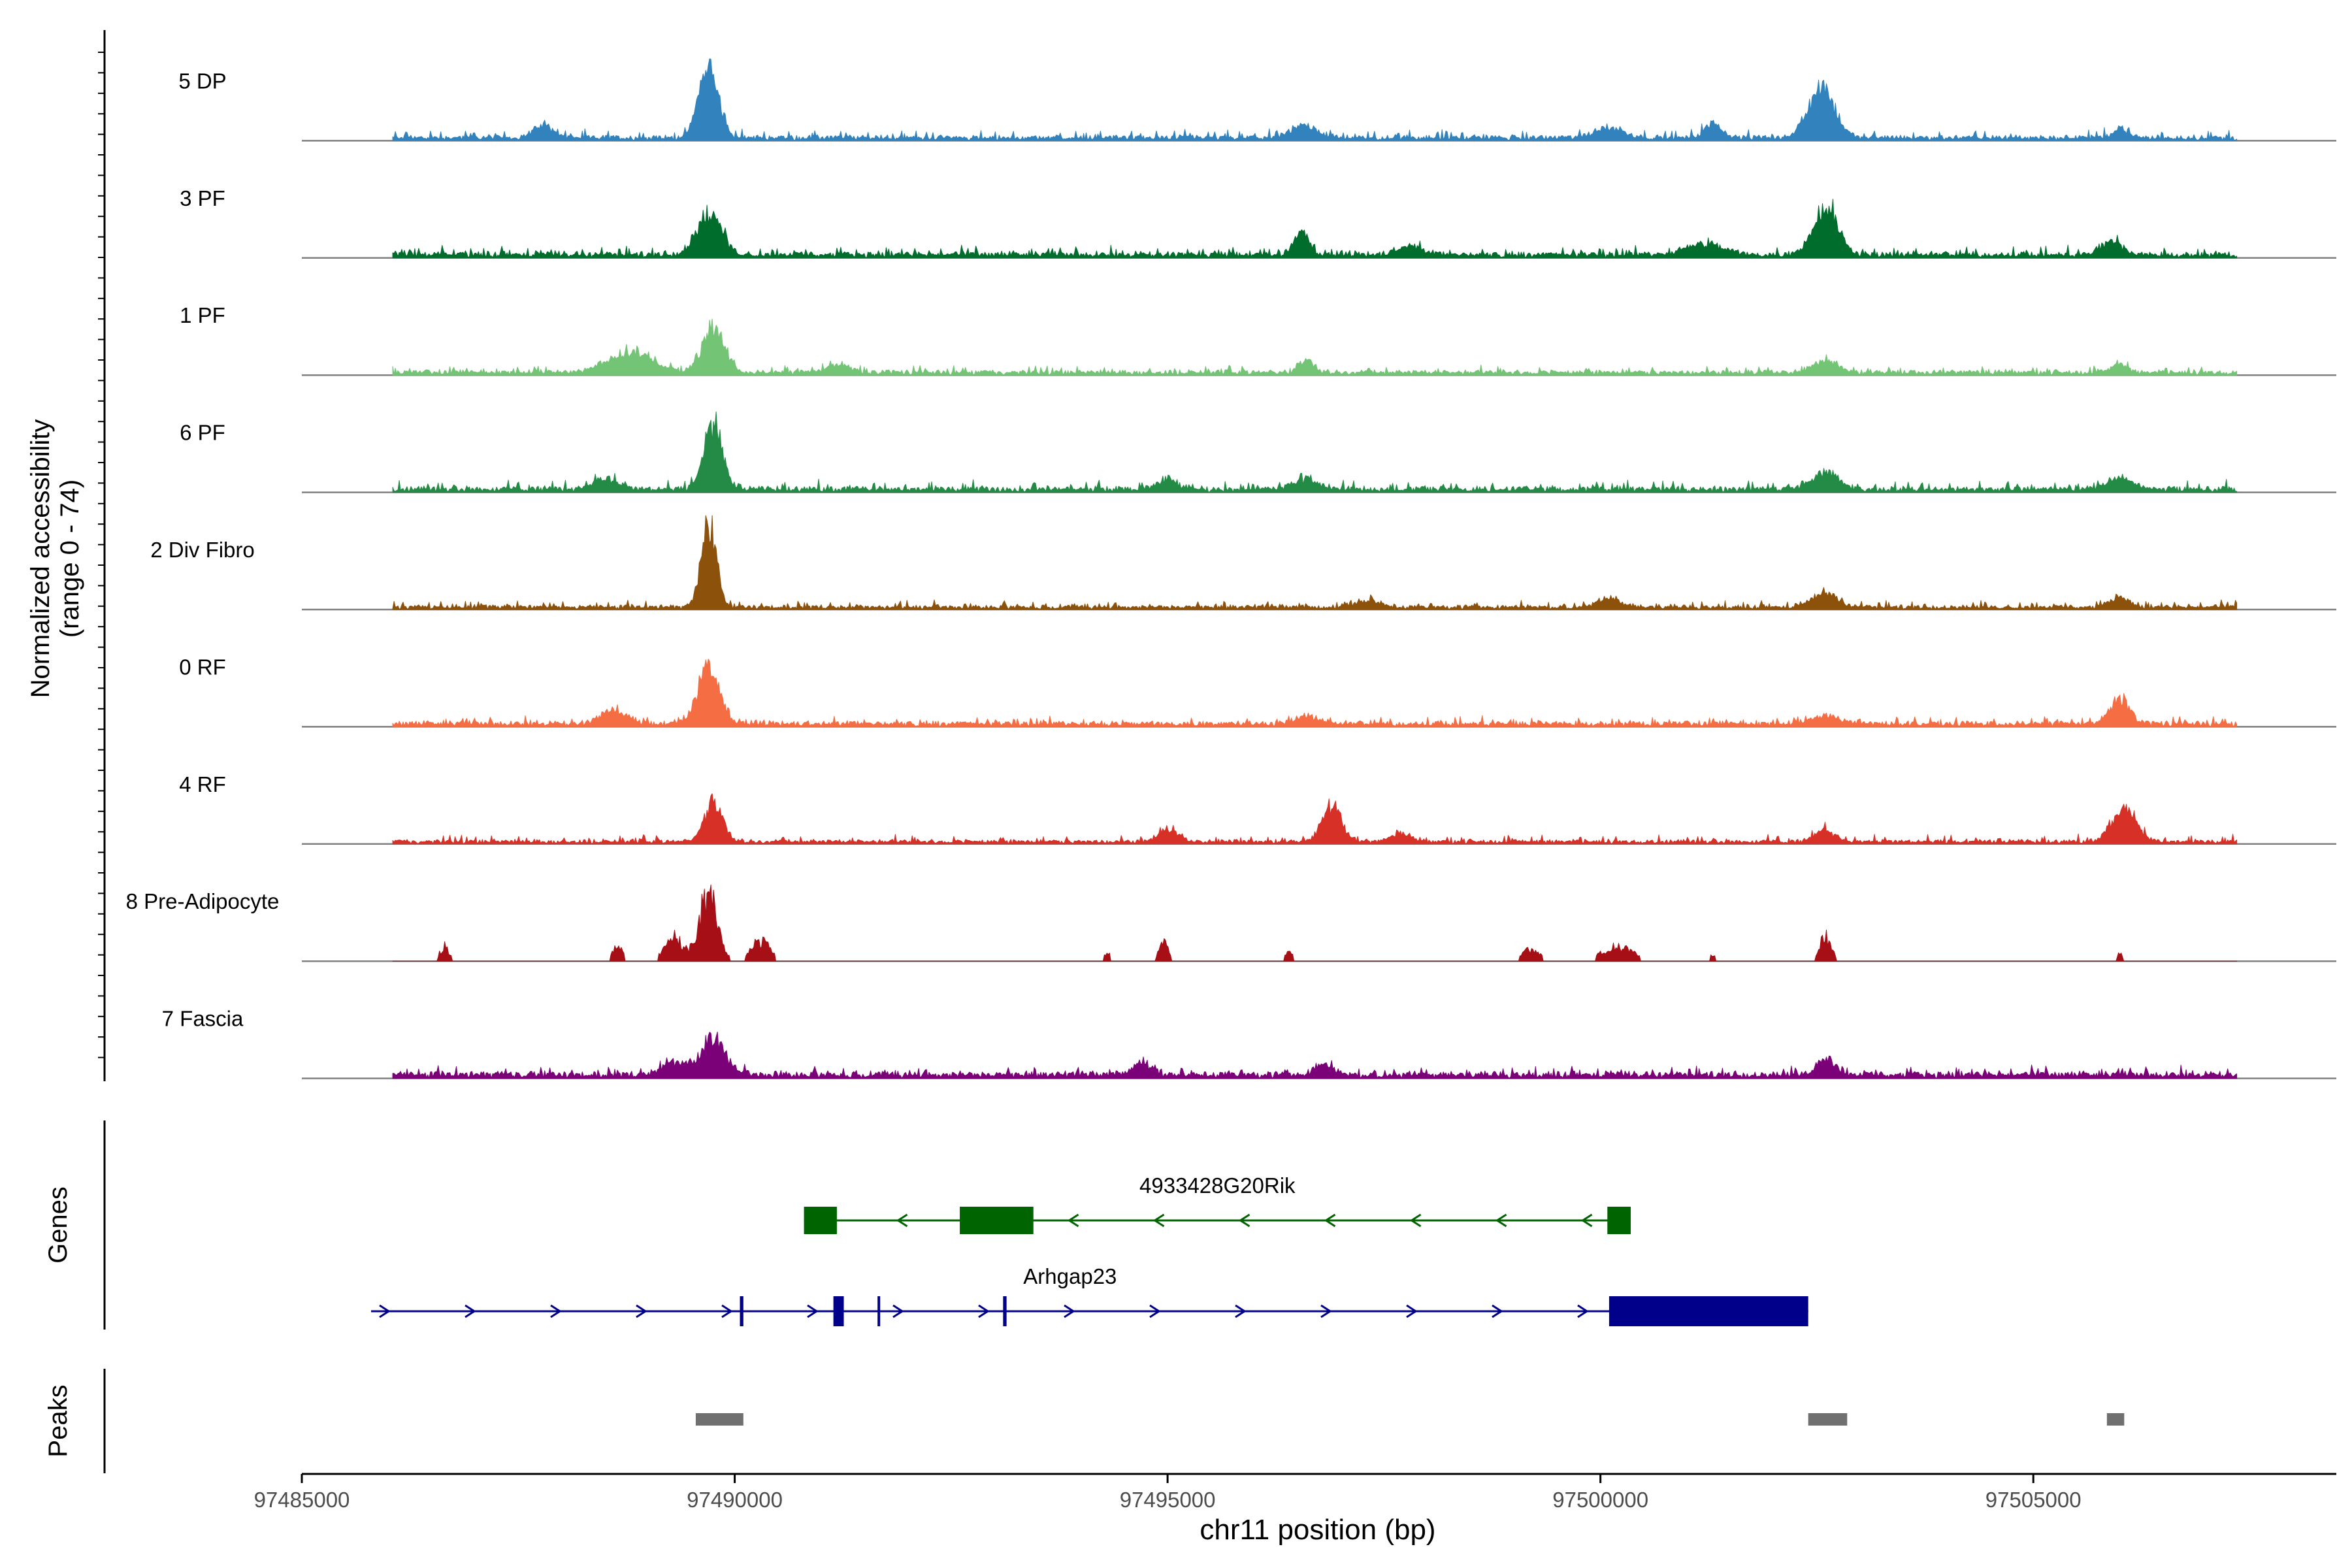 The width and height of the screenshot is (2352, 1568). I want to click on y-axis-minor-ticks, so click(101, 555).